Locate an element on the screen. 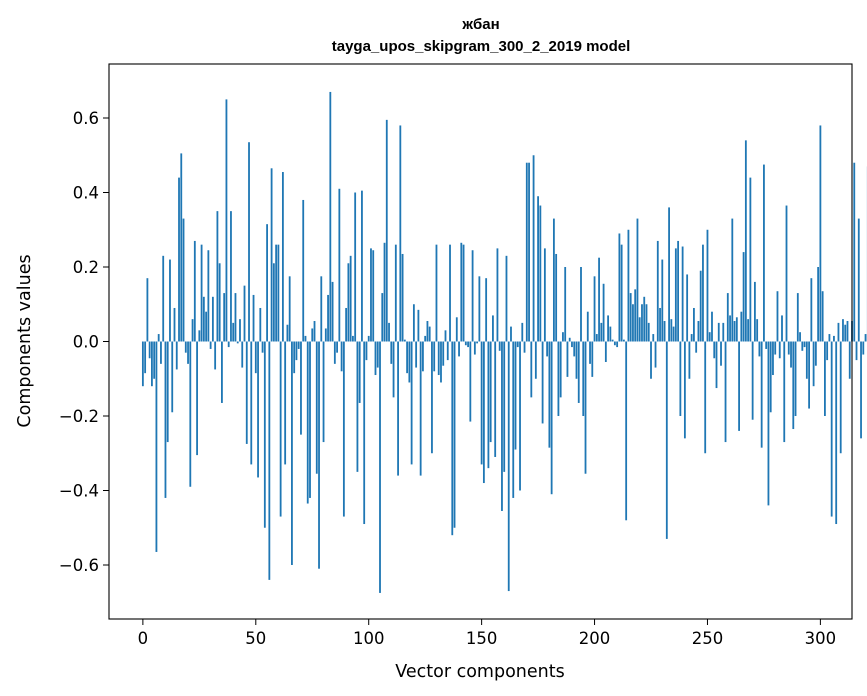  x-tick-label: 300 is located at coordinates (821, 638).